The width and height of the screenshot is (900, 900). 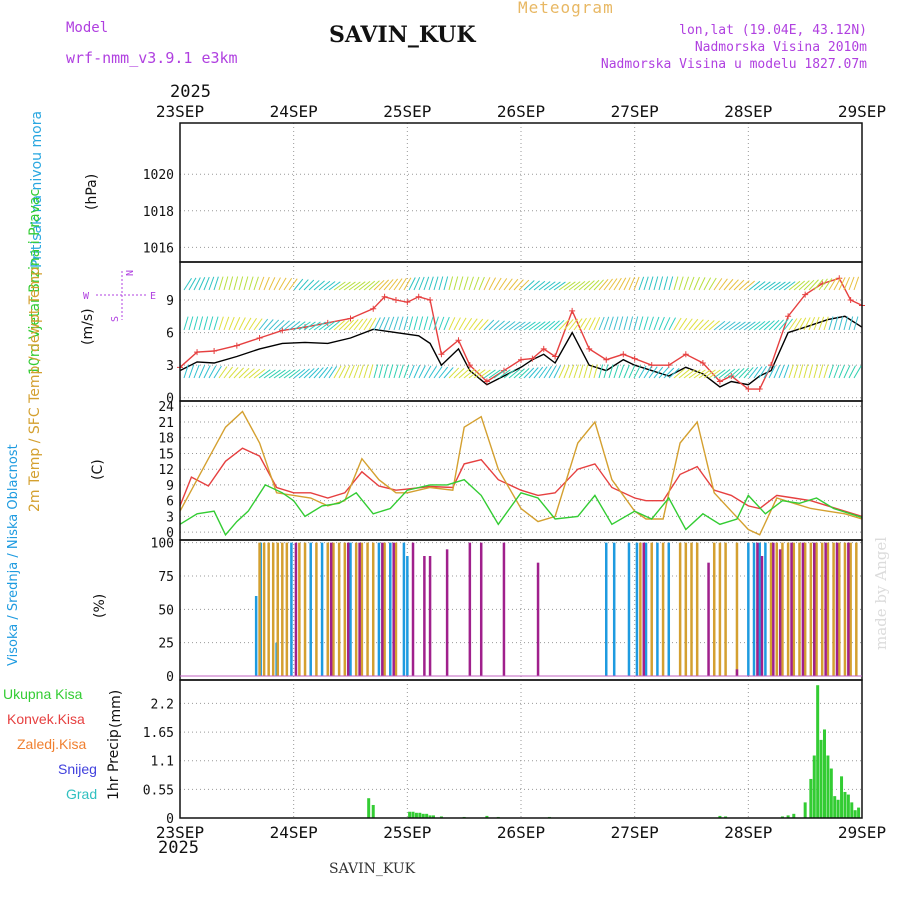 I want to click on y-tick-label: 1.1, so click(x=162, y=762).